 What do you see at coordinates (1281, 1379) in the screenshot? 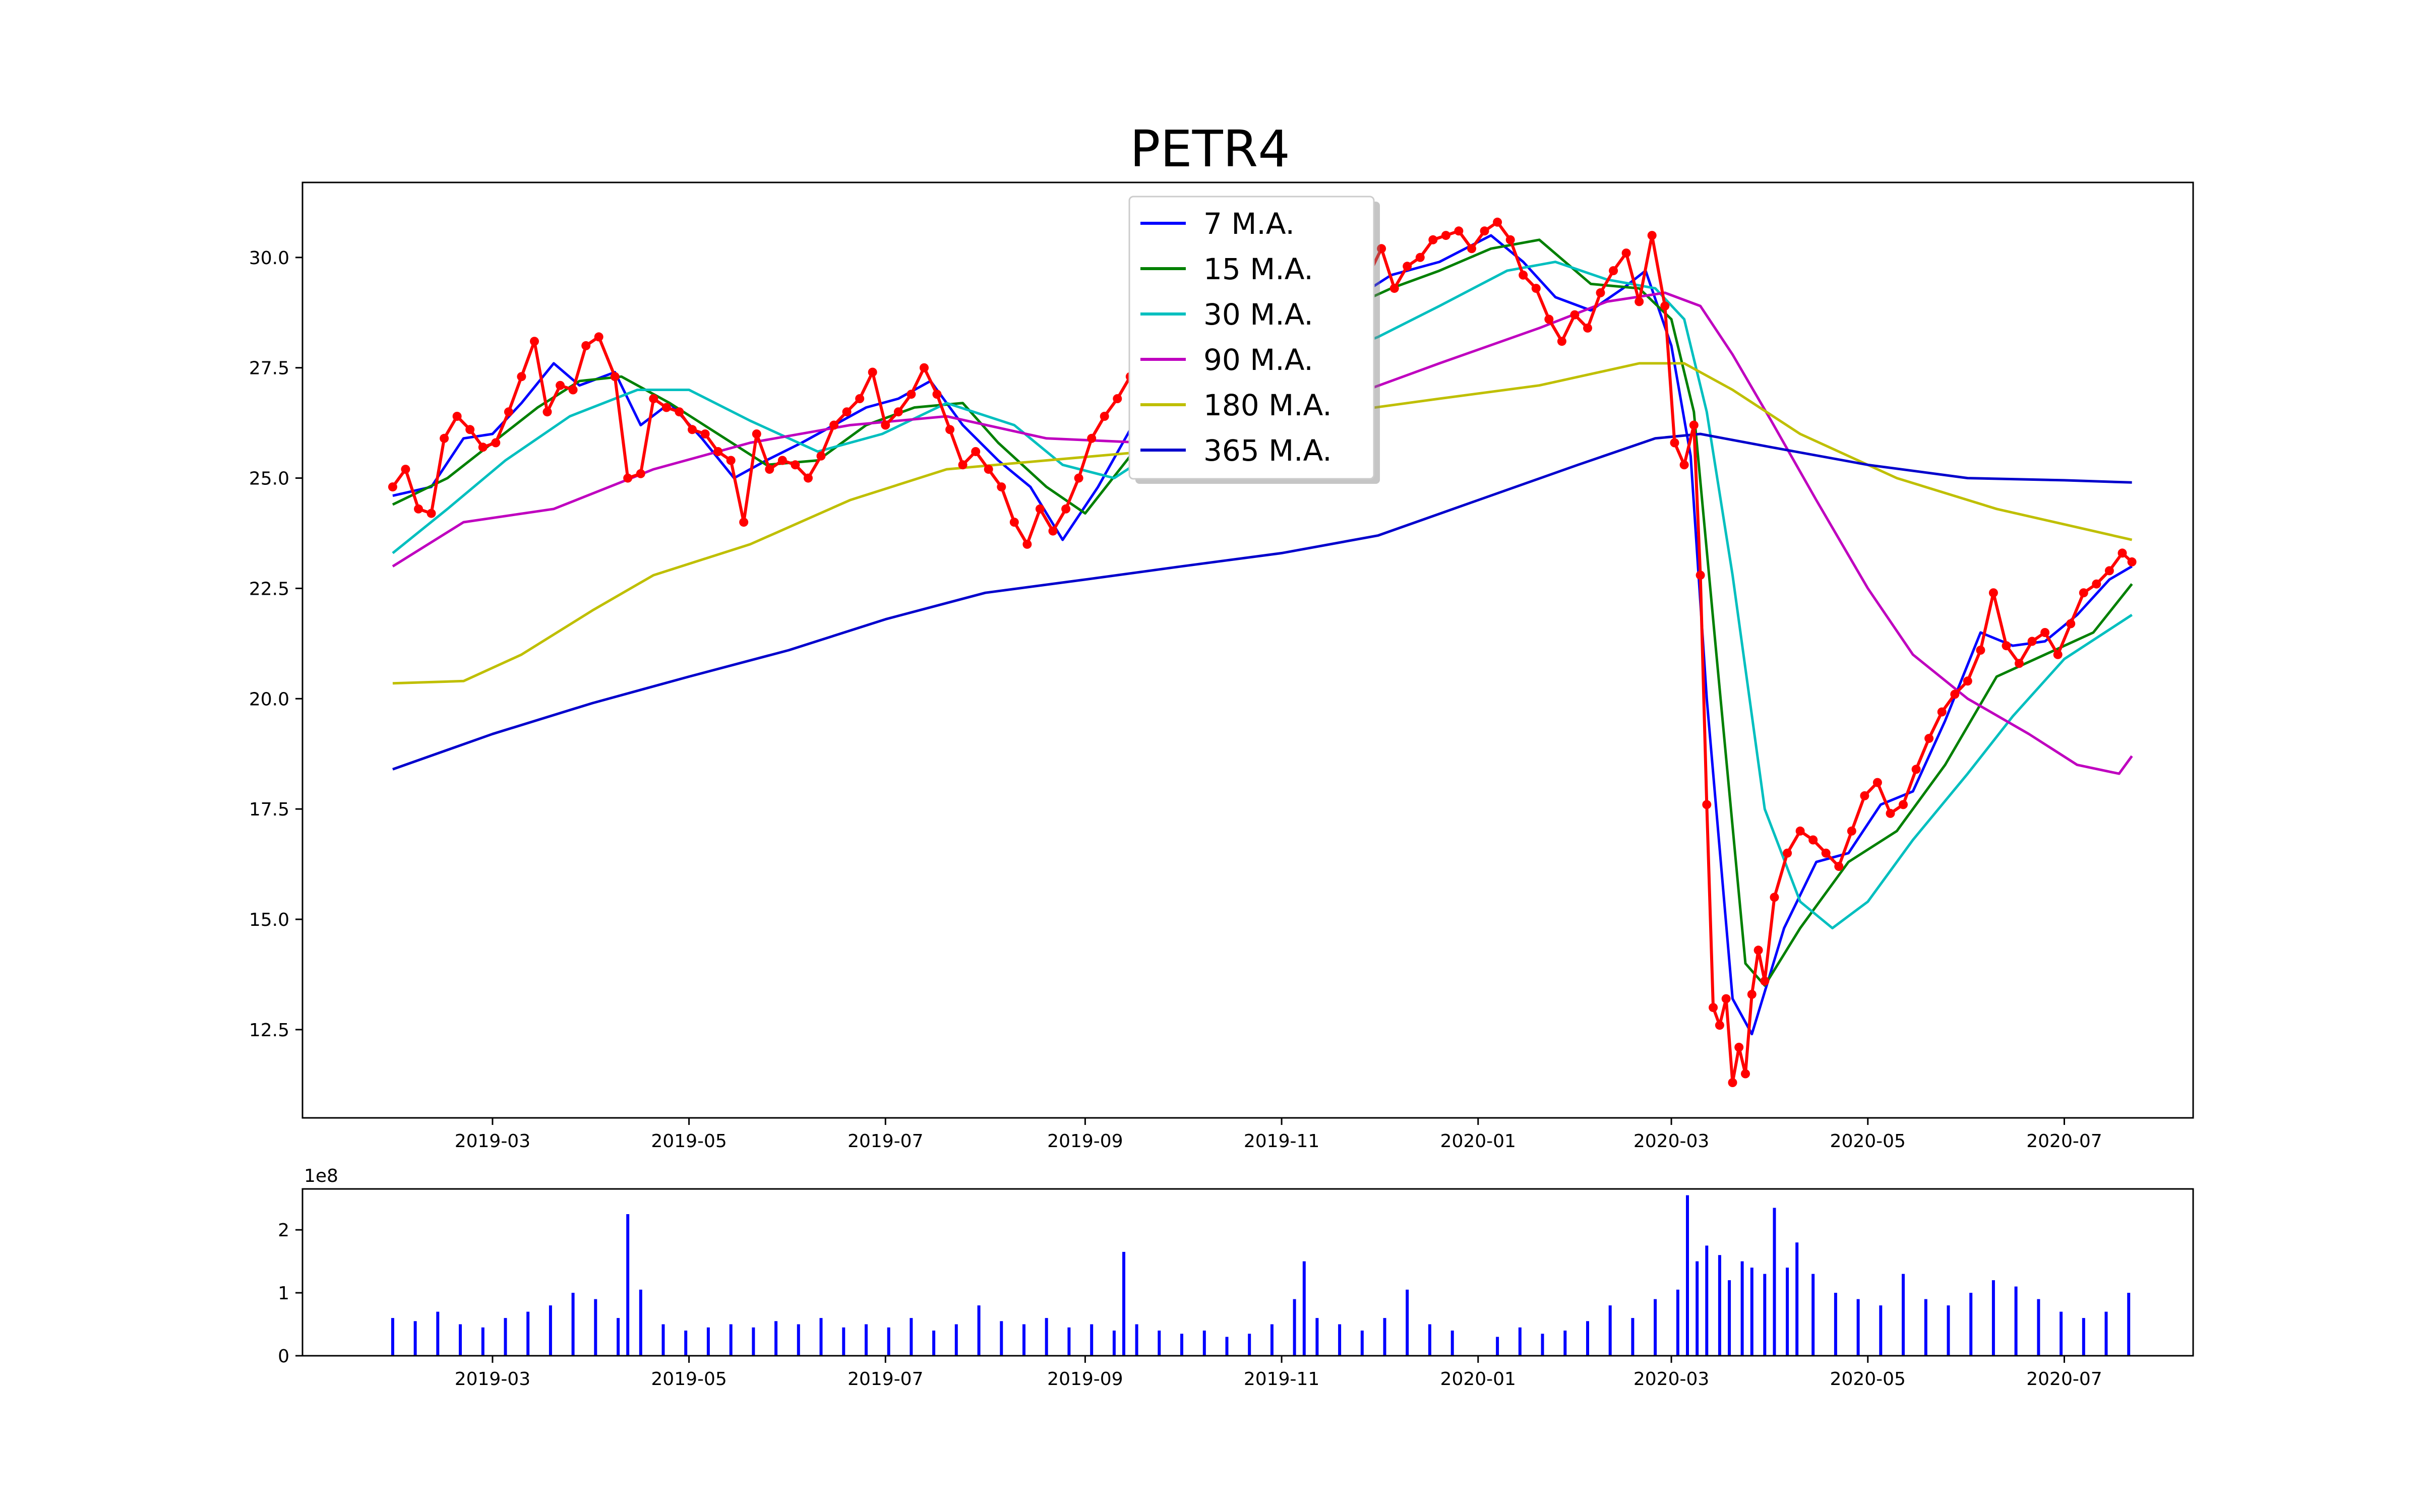
I see `volume-x-tick-label: 2019-11` at bounding box center [1281, 1379].